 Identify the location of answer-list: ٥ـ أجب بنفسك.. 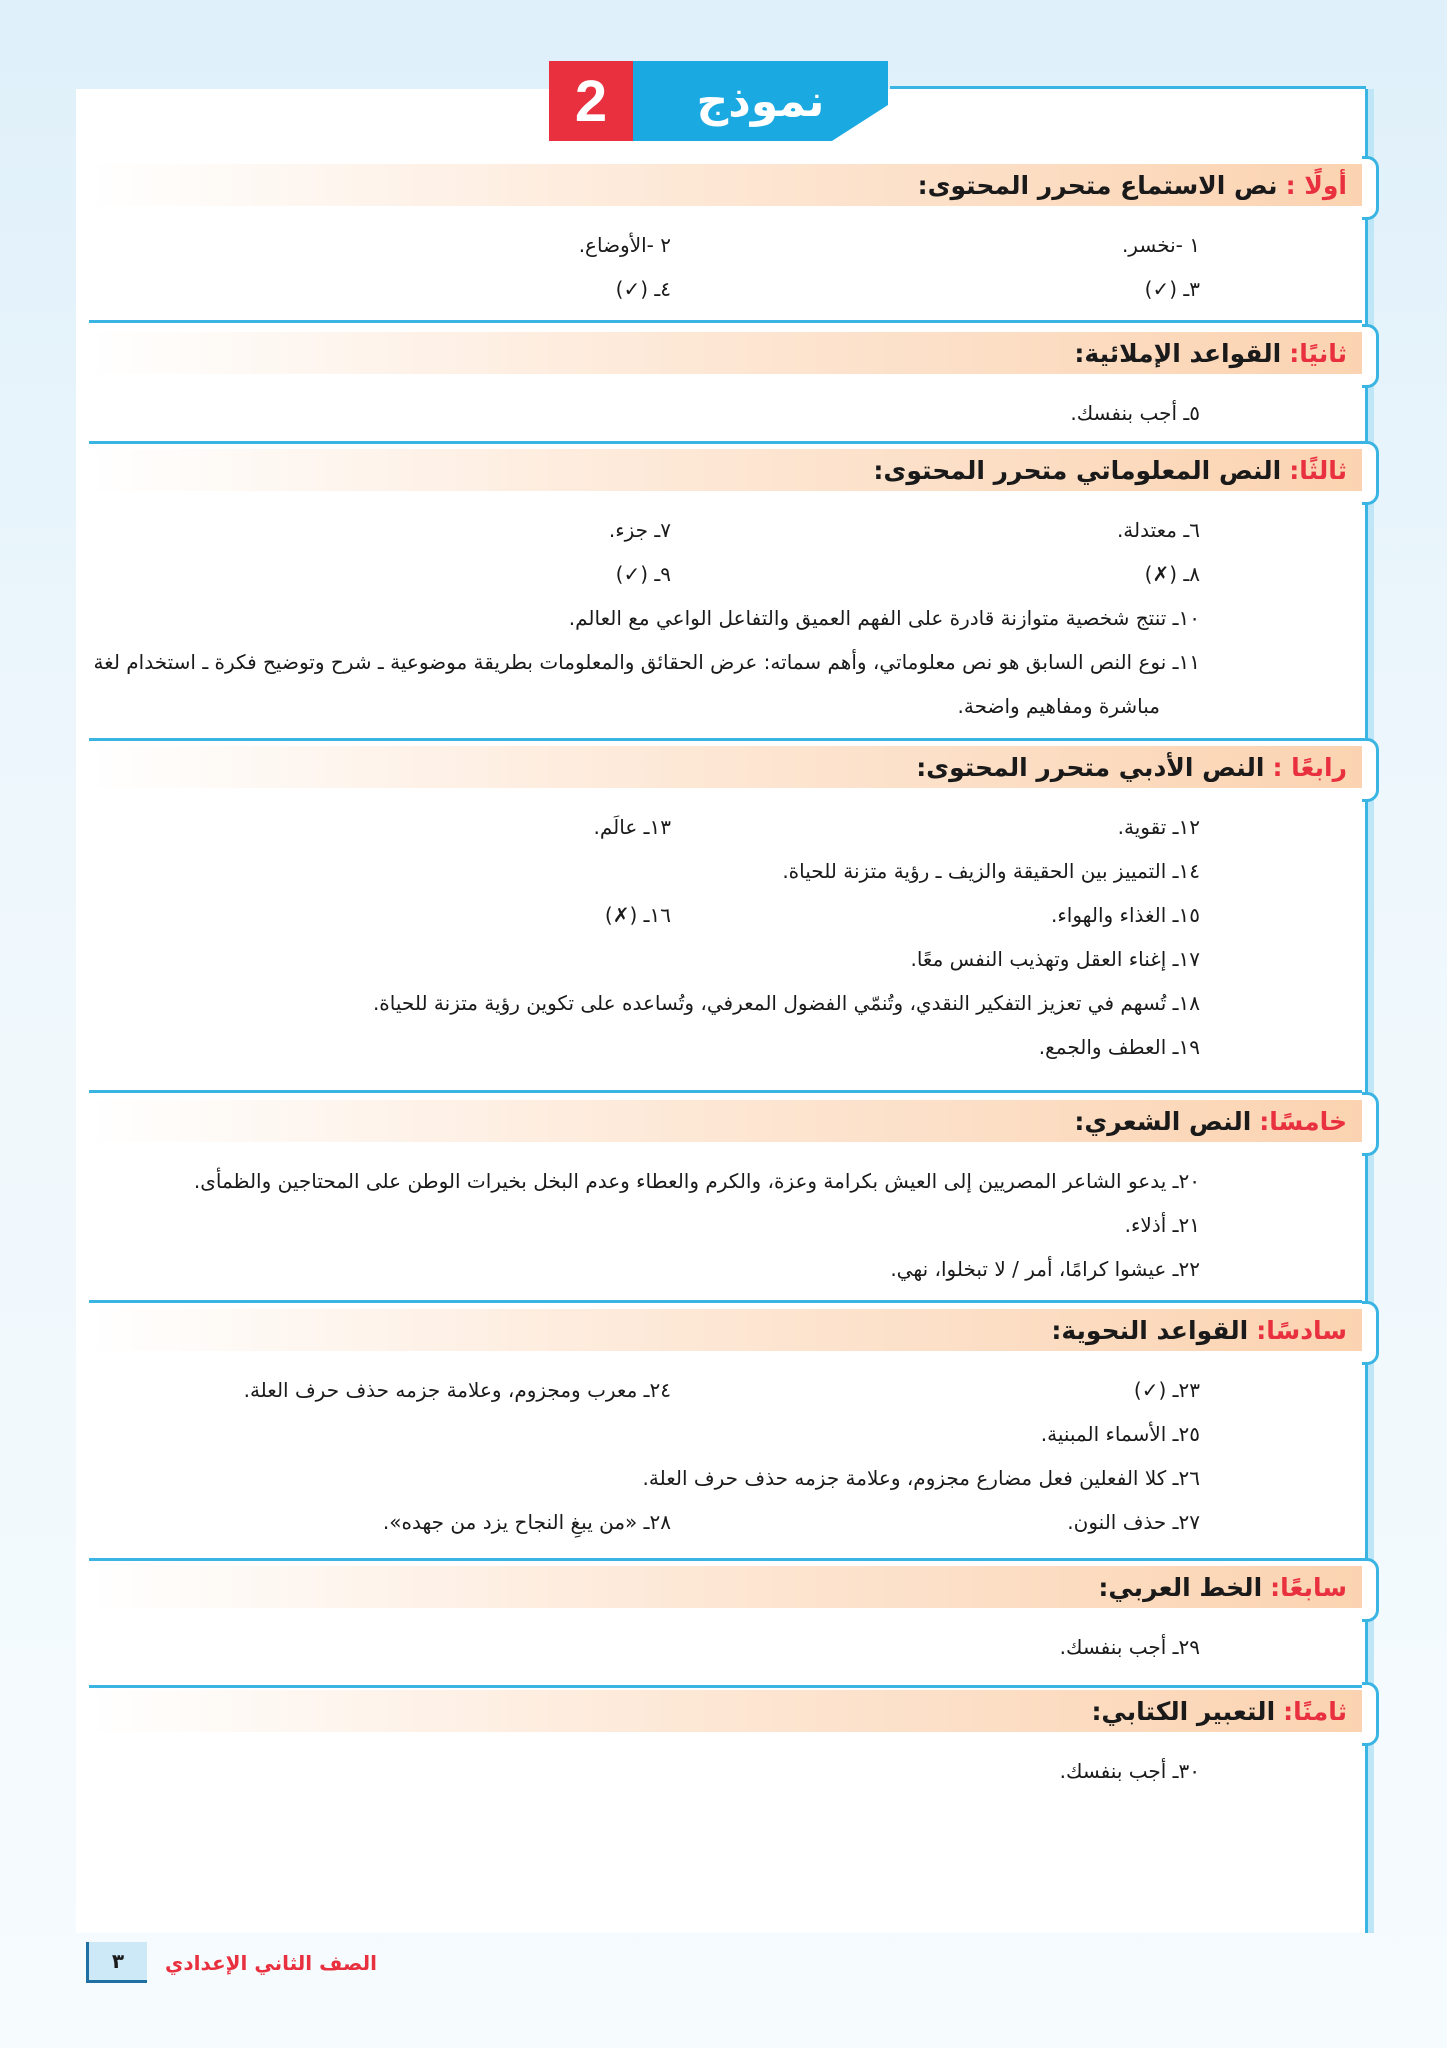
(727, 413).